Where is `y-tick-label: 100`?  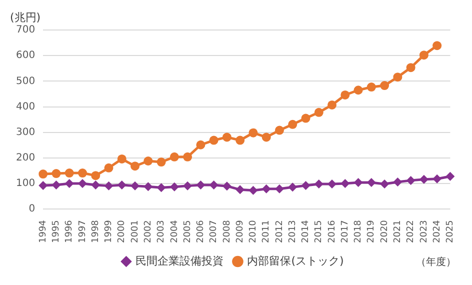 y-tick-label: 100 is located at coordinates (26, 184).